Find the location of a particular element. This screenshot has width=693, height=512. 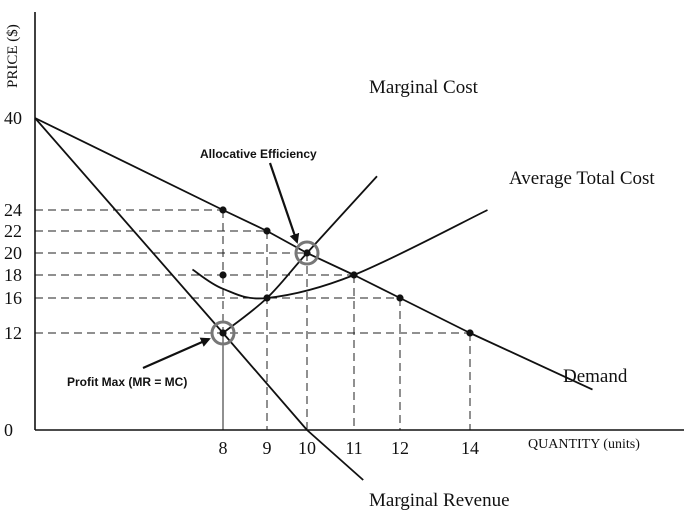

y-axis-label: PRICE ($) is located at coordinates (13, 56).